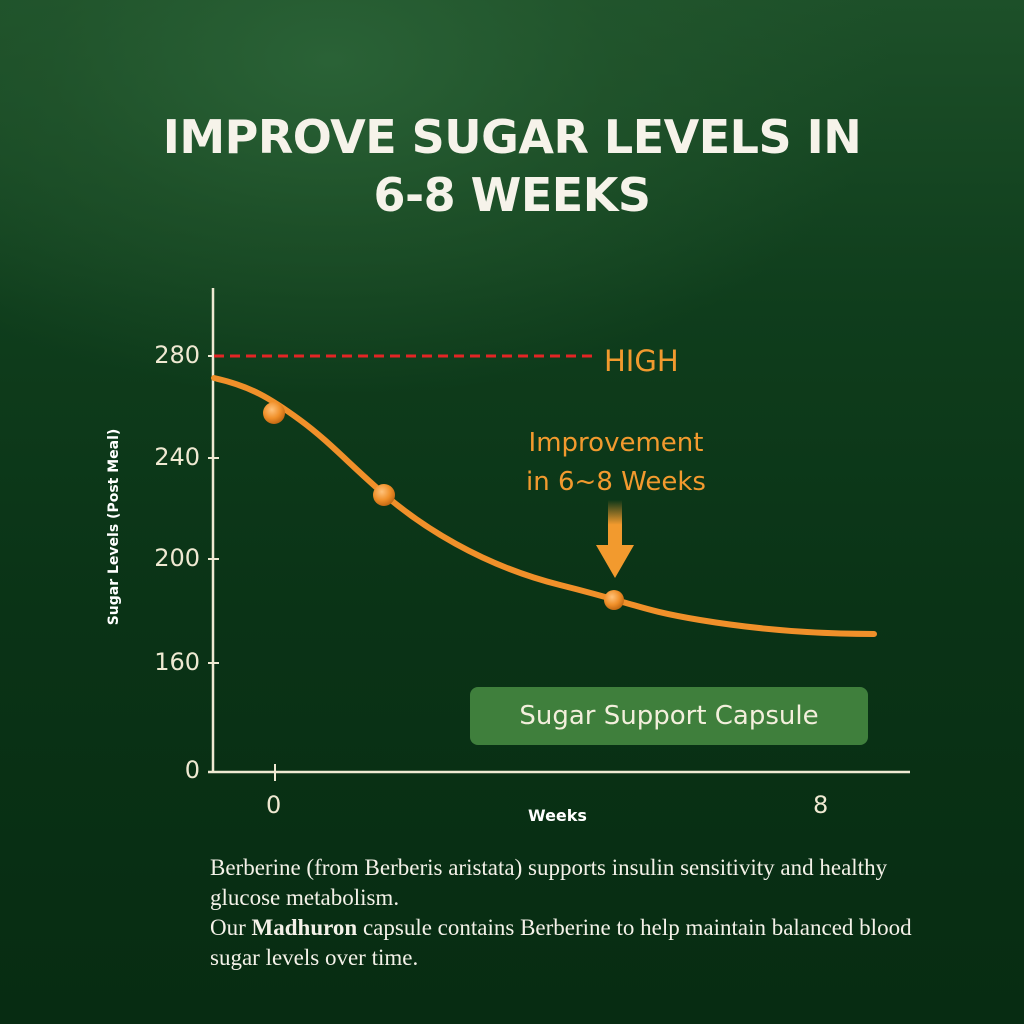 The image size is (1024, 1024). I want to click on legend-label: Sugar Support Capsule, so click(669, 716).